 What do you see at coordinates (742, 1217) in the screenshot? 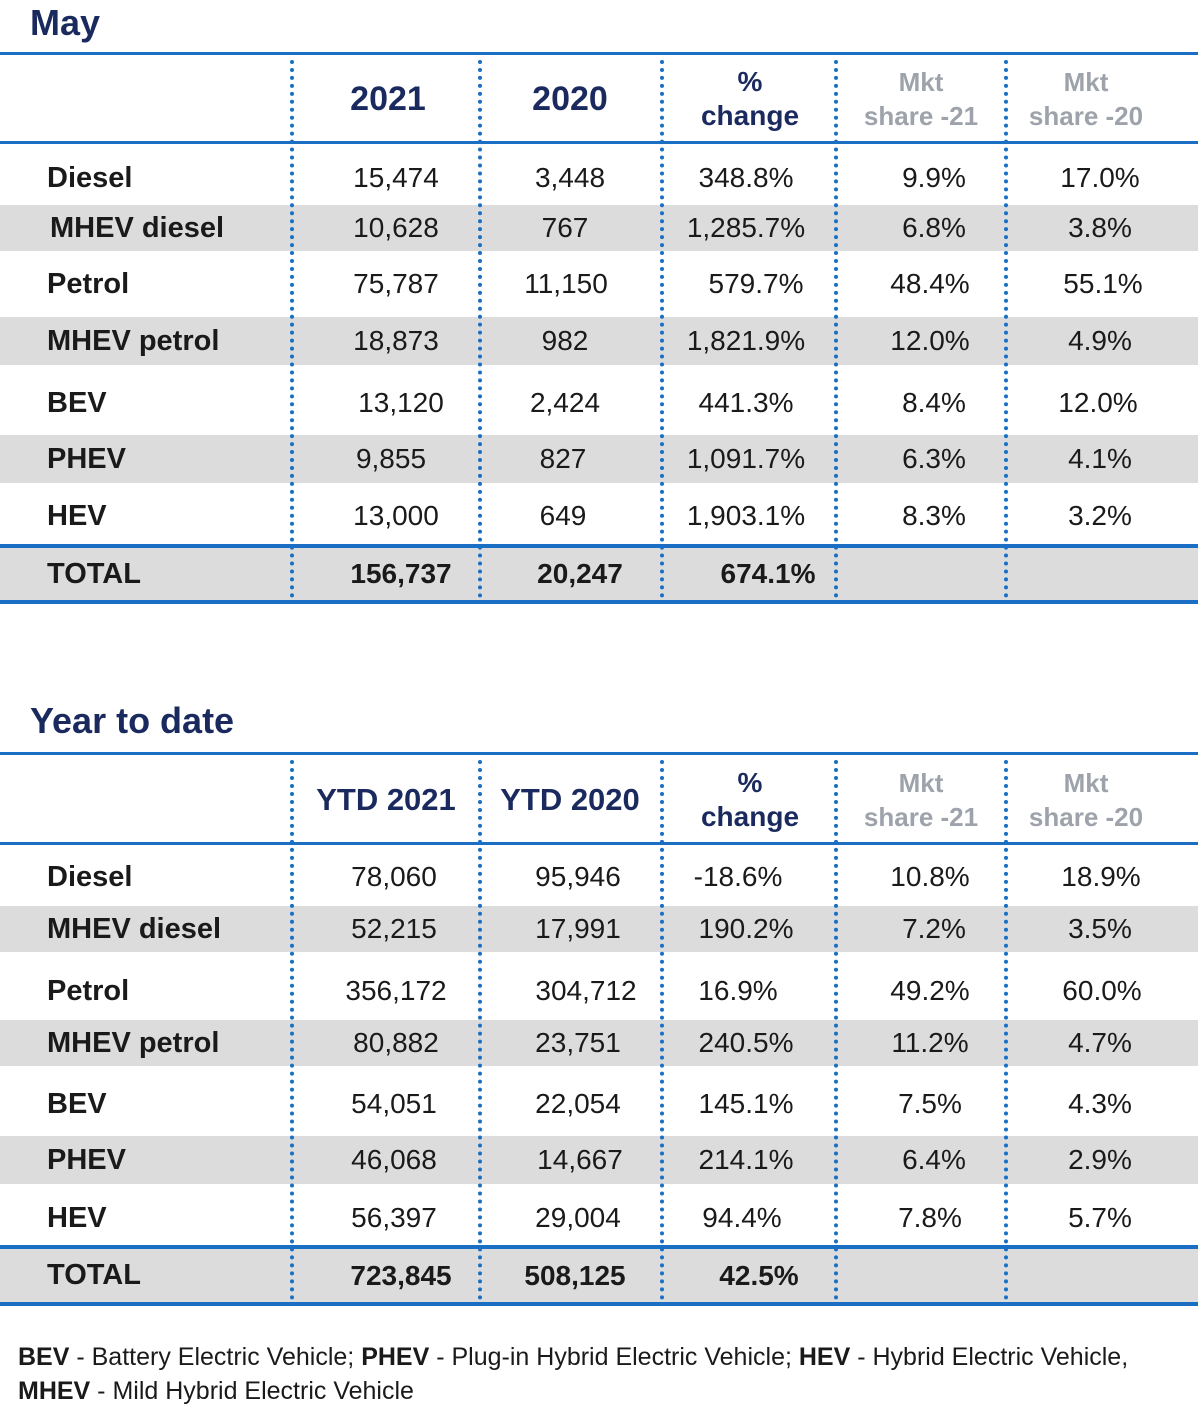
I see `cell-change: 94.4%` at bounding box center [742, 1217].